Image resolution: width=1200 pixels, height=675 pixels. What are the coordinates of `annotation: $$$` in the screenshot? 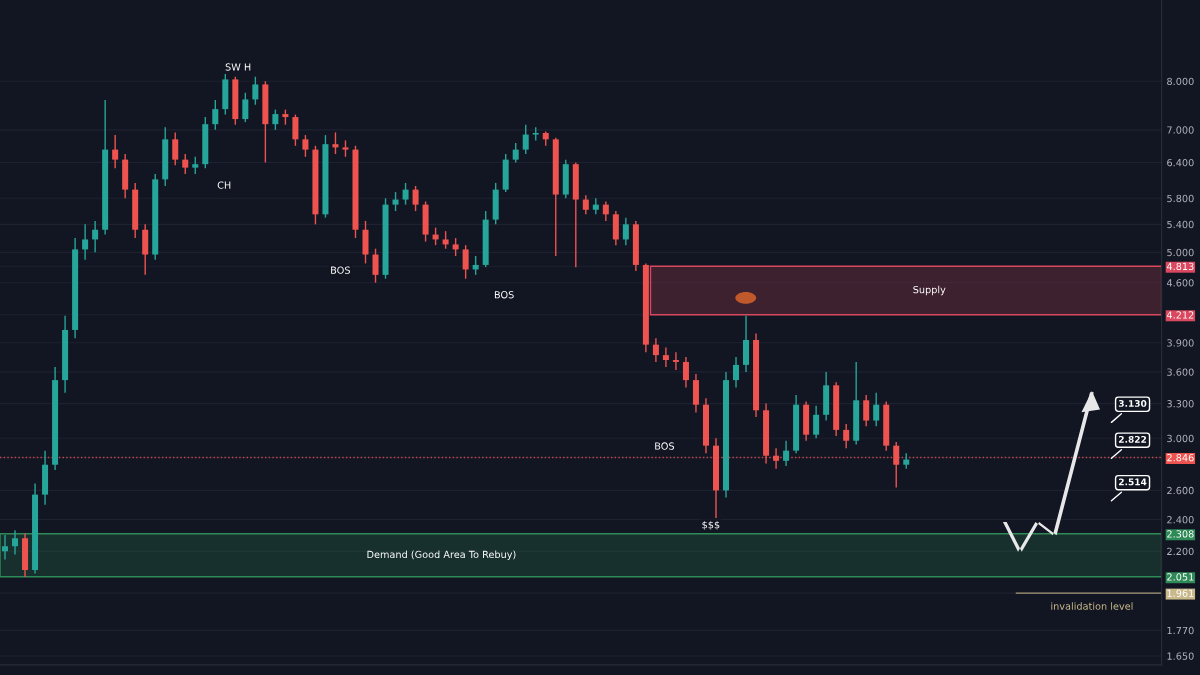 It's located at (711, 525).